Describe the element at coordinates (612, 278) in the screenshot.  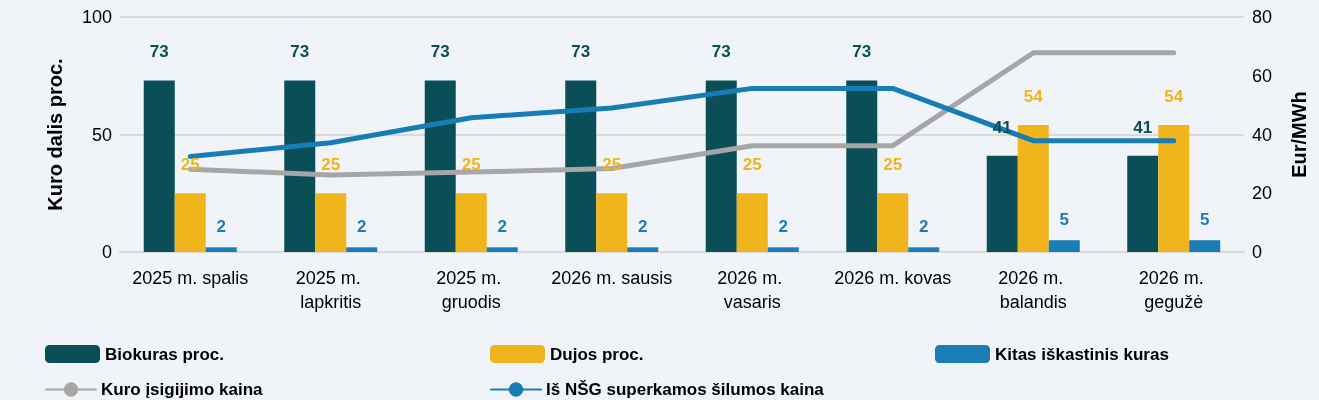
I see `x-tick-label: 2026 m. sausis` at that location.